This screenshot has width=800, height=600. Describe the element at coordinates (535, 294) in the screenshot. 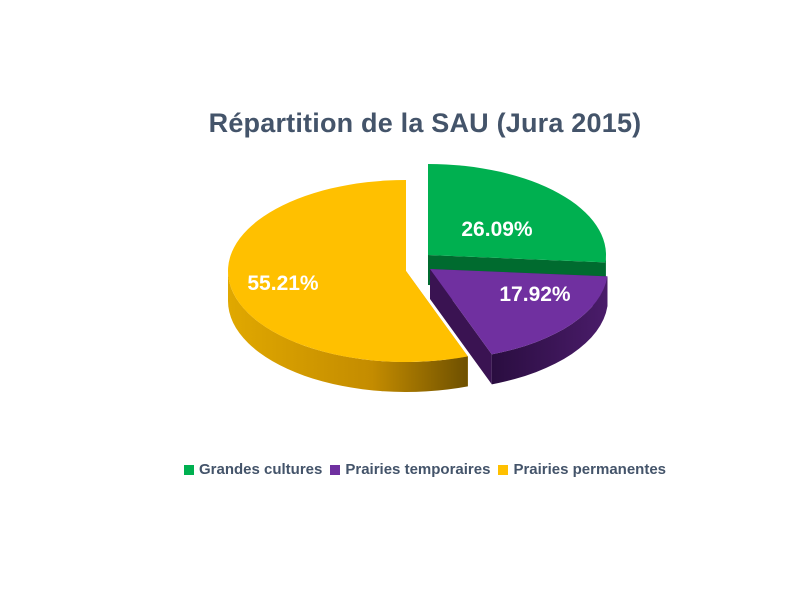

I see `slice-data-label: 17.92%` at that location.